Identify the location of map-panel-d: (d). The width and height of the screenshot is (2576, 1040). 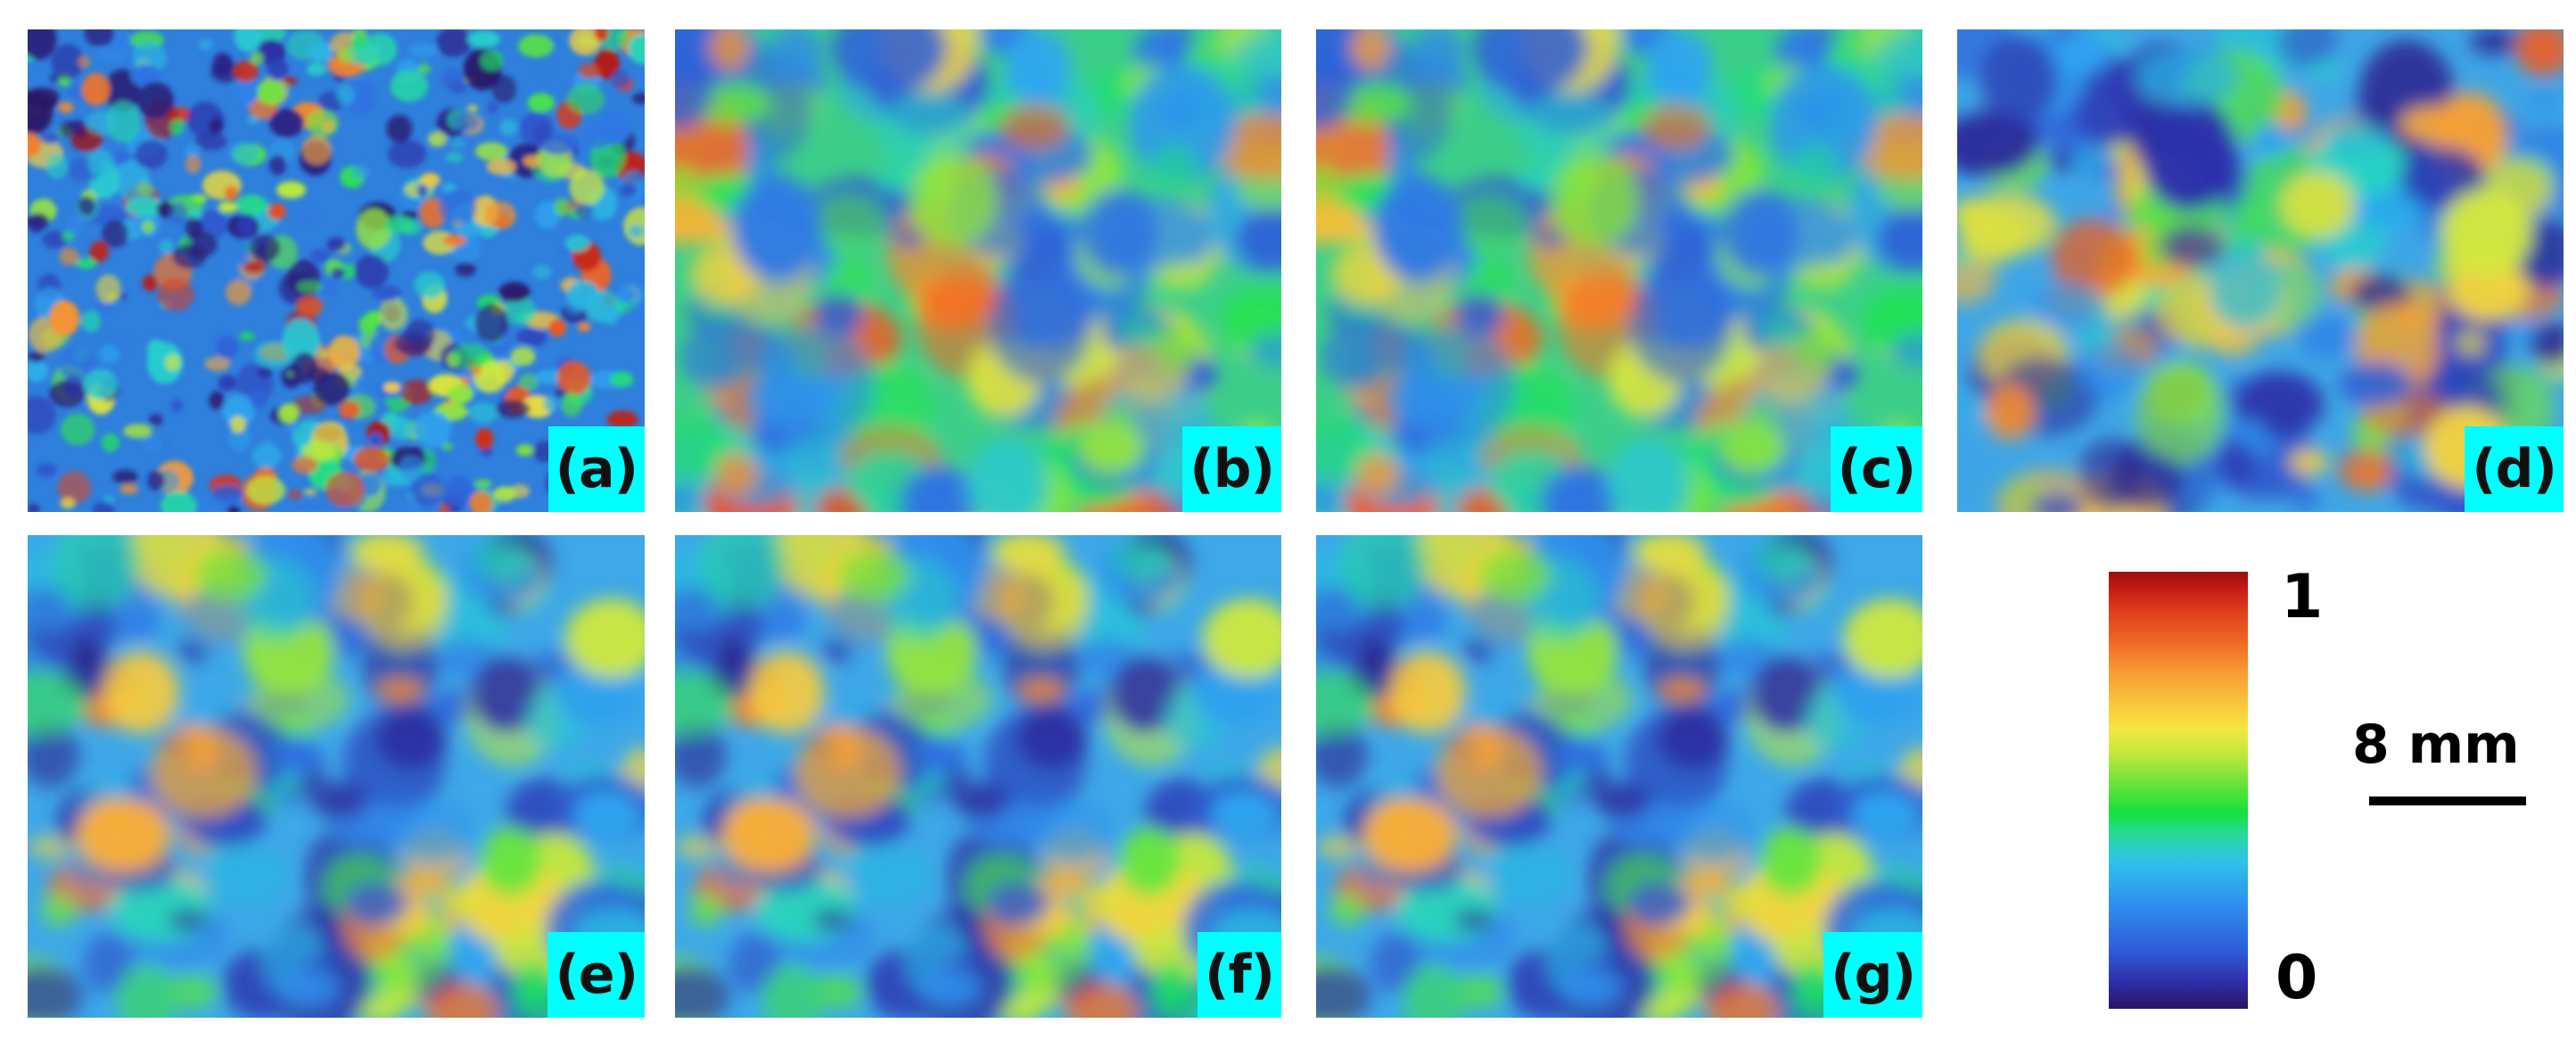
(2260, 270).